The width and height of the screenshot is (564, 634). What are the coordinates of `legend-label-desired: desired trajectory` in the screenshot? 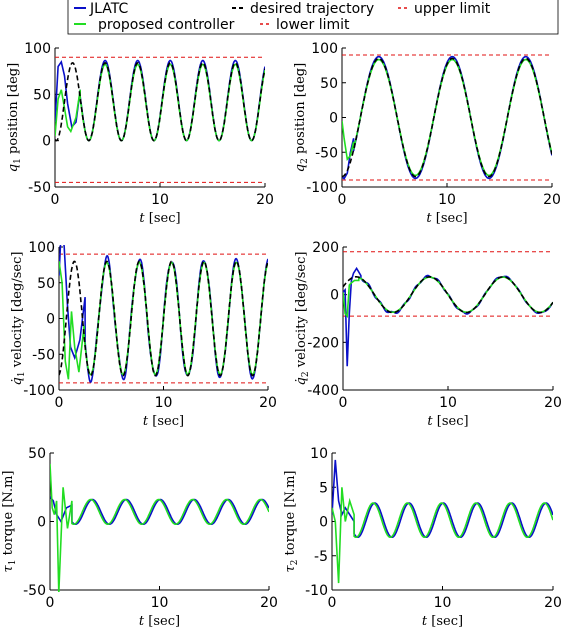 It's located at (312, 9).